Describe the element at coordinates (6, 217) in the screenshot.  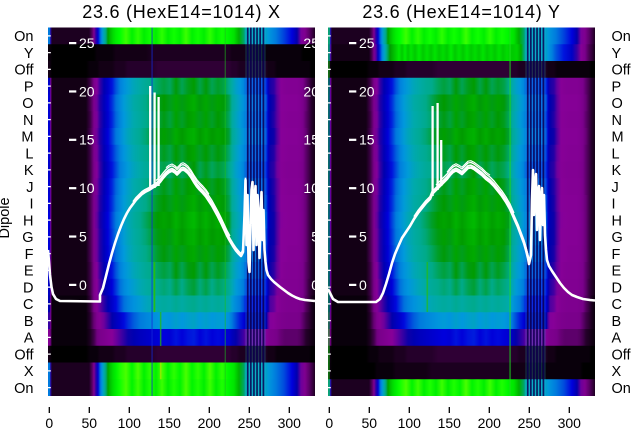
I see `svg-text: Dipole` at that location.